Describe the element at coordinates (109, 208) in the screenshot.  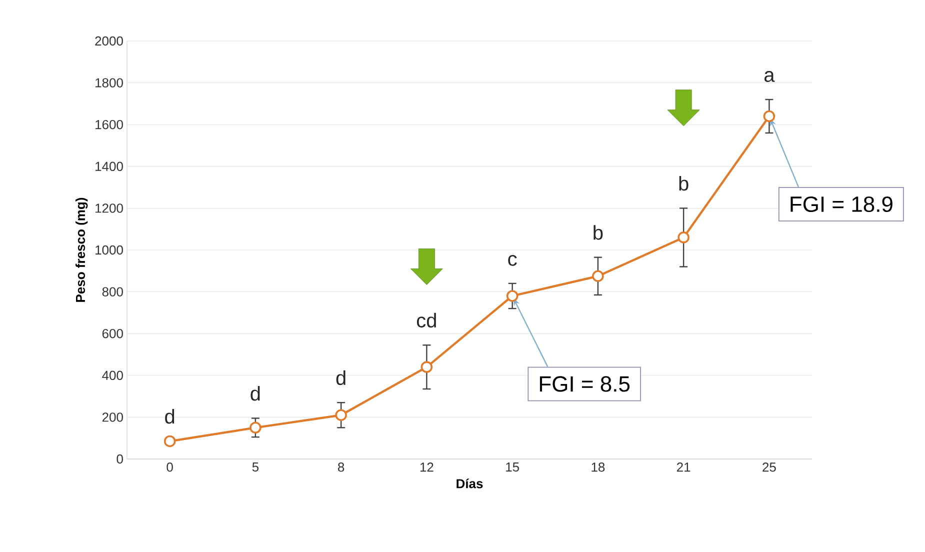
I see `y-tick-label: 1200` at that location.